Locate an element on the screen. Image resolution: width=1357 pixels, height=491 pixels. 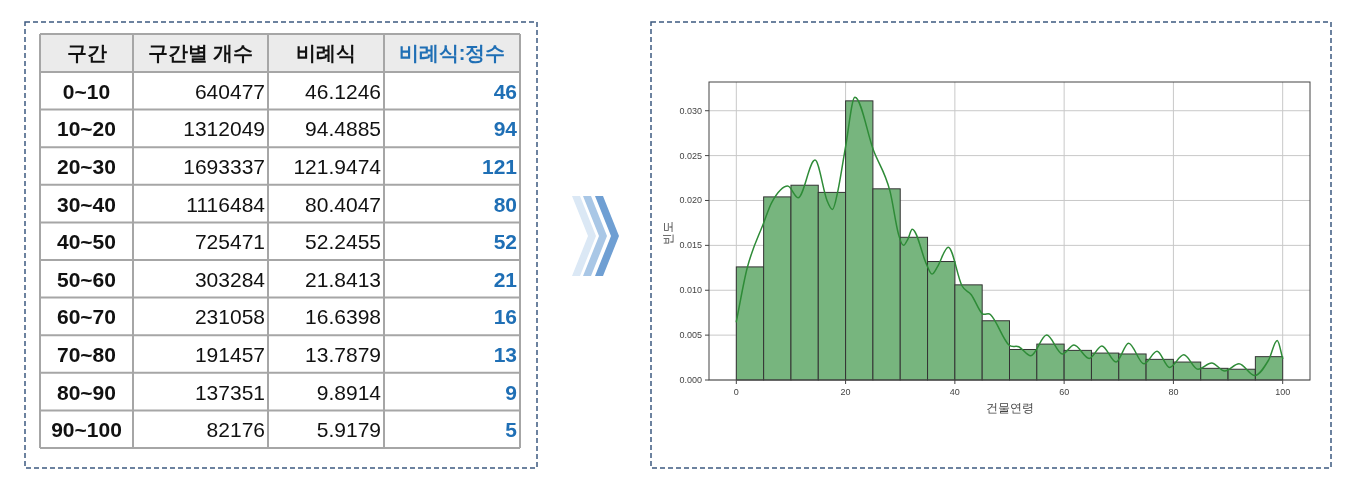
data-label: 121 is located at coordinates (499, 166).